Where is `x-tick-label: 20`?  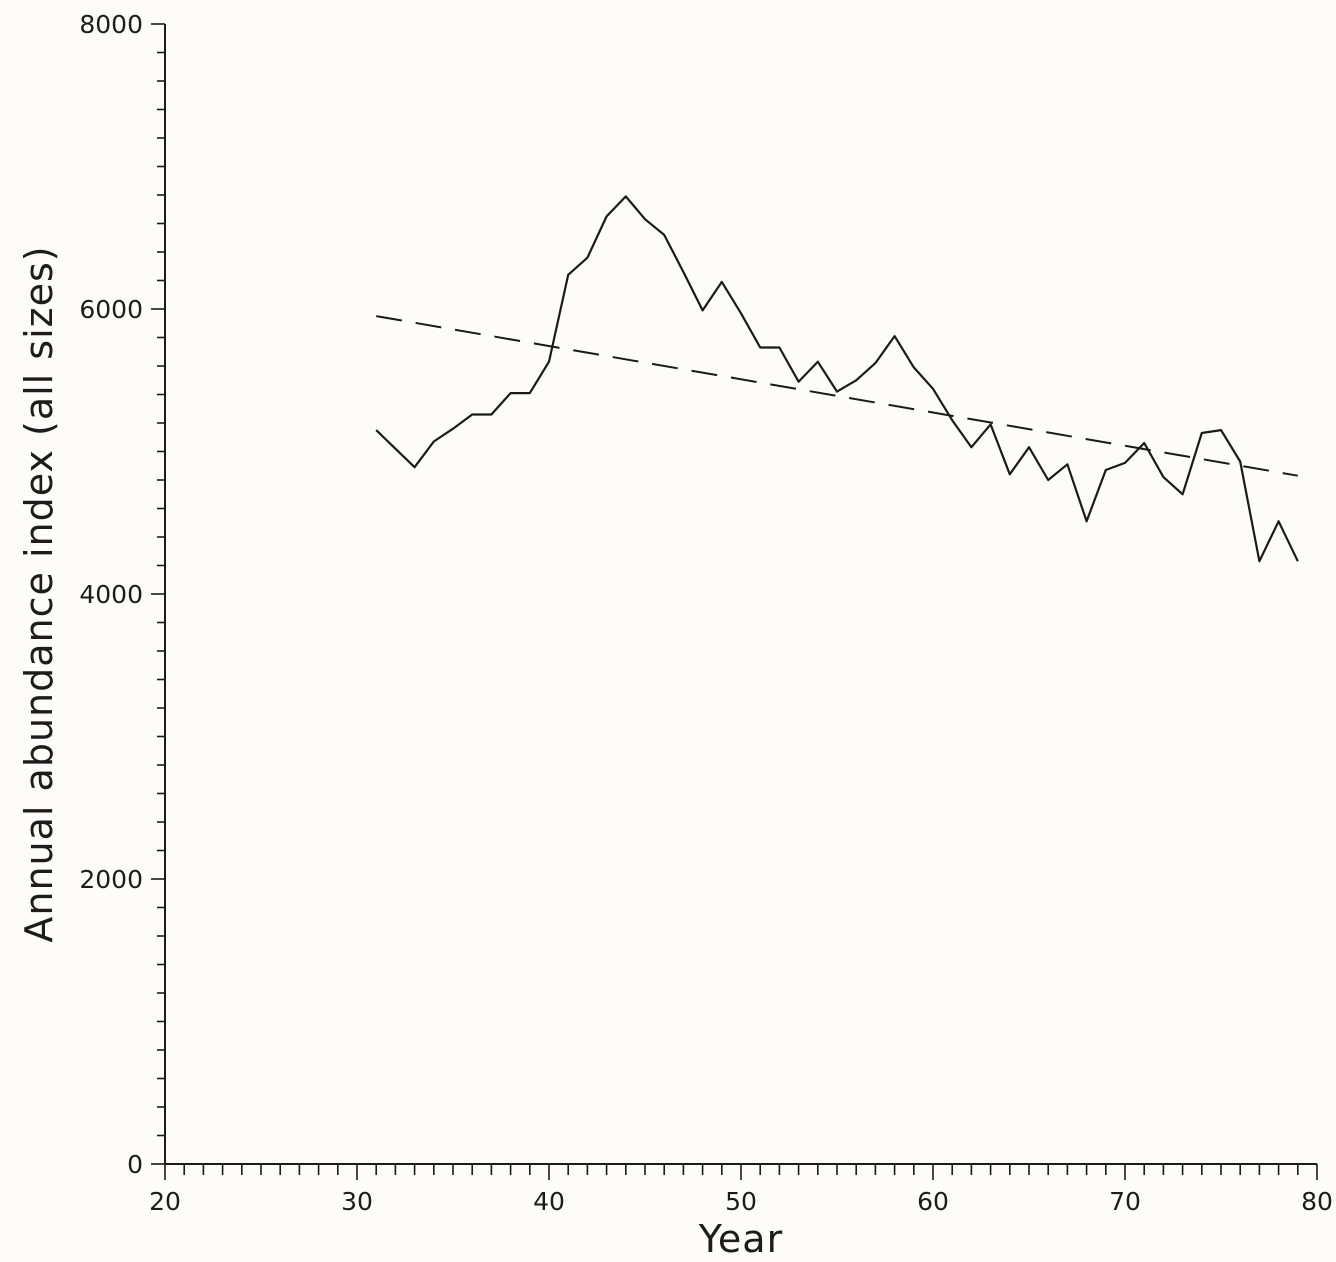 x-tick-label: 20 is located at coordinates (165, 1201).